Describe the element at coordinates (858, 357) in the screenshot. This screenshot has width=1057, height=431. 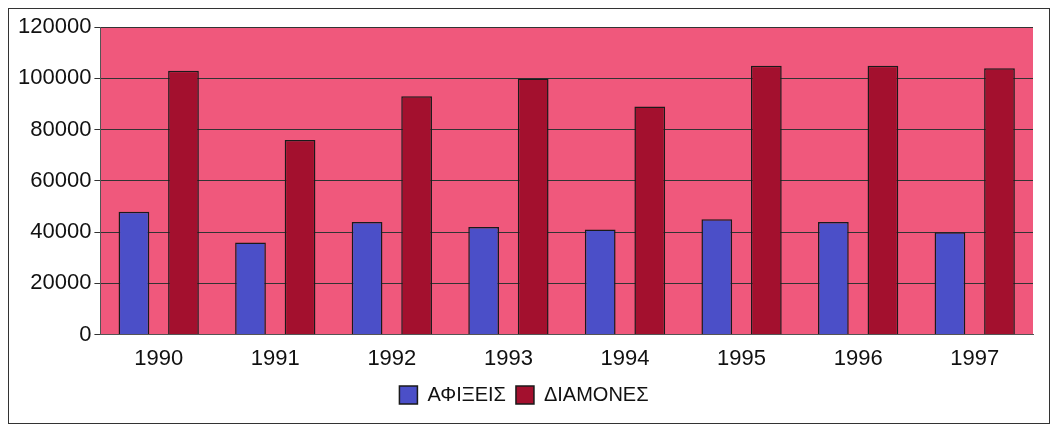
I see `x-tick-label: 1996` at that location.